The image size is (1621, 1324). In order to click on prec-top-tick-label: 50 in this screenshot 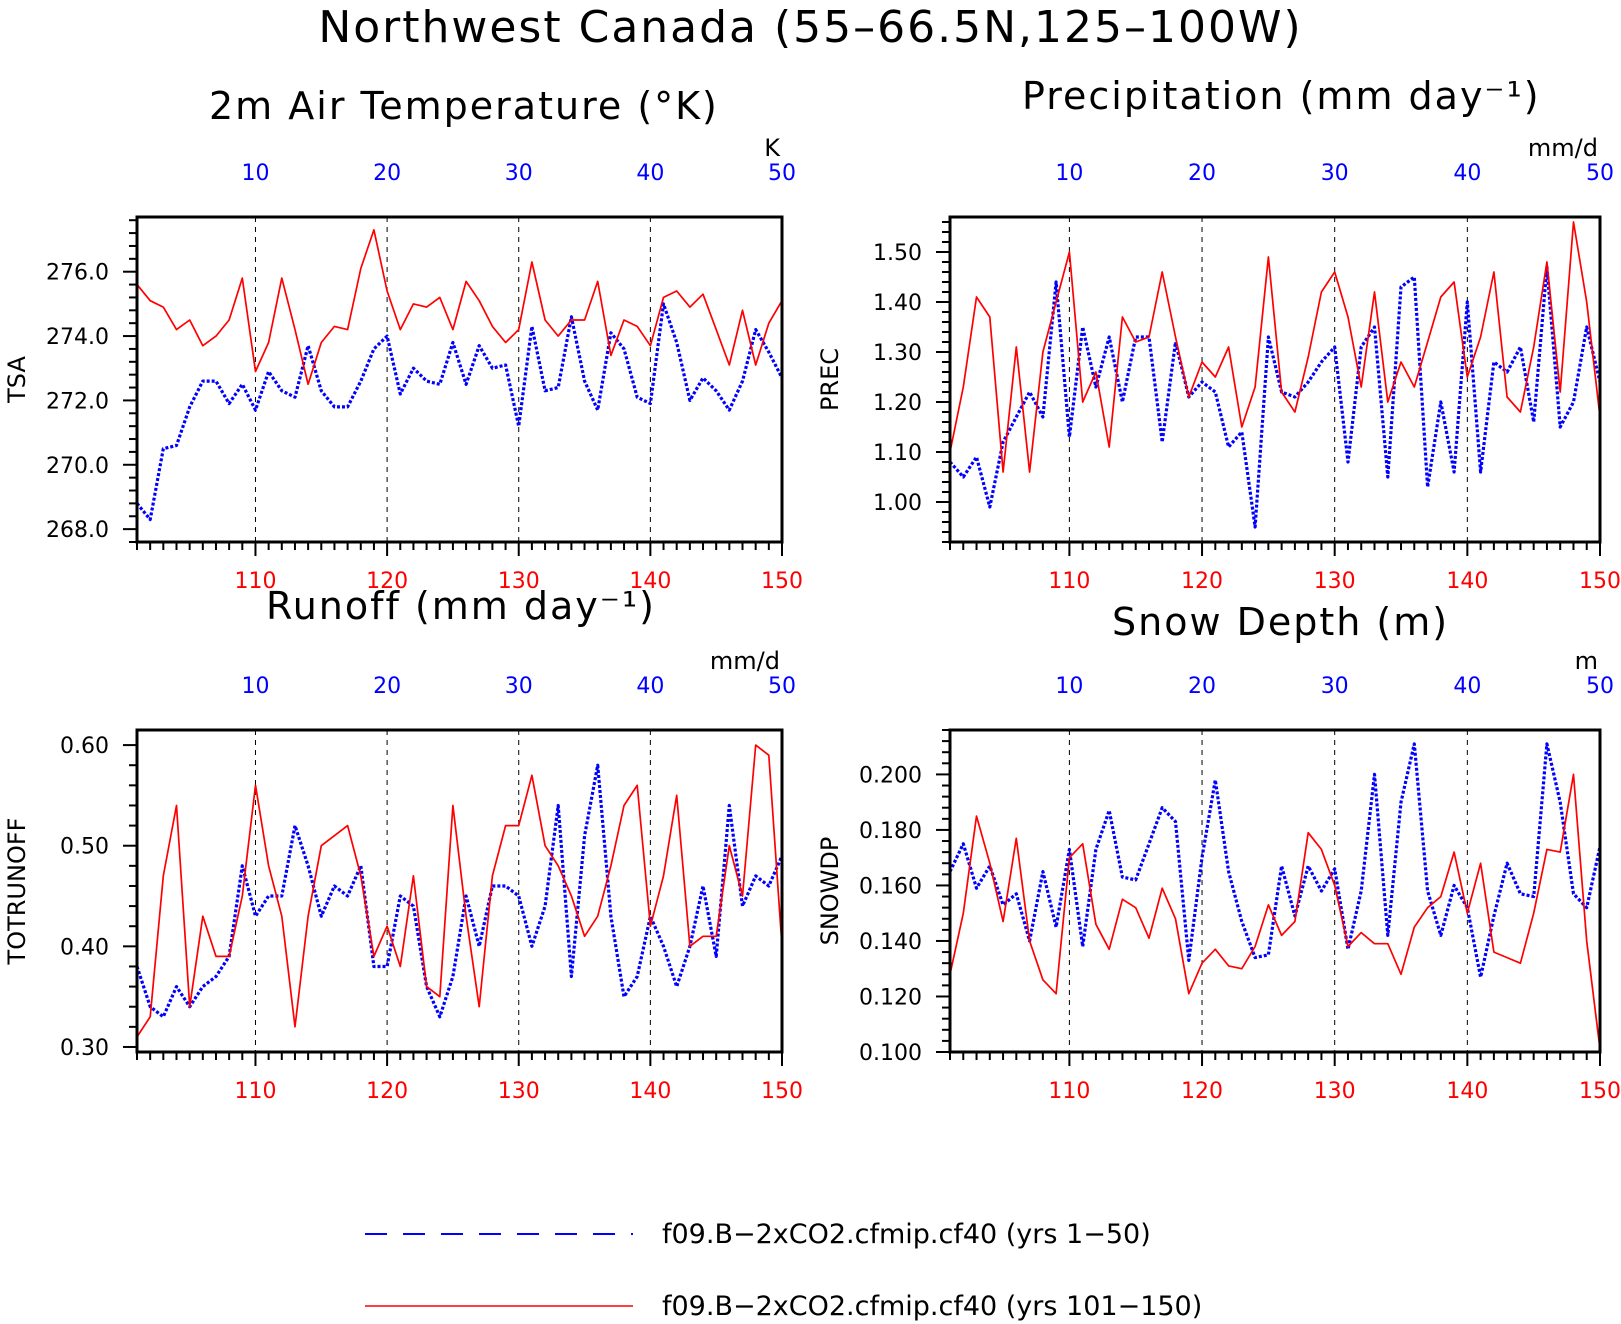, I will do `click(1600, 173)`.